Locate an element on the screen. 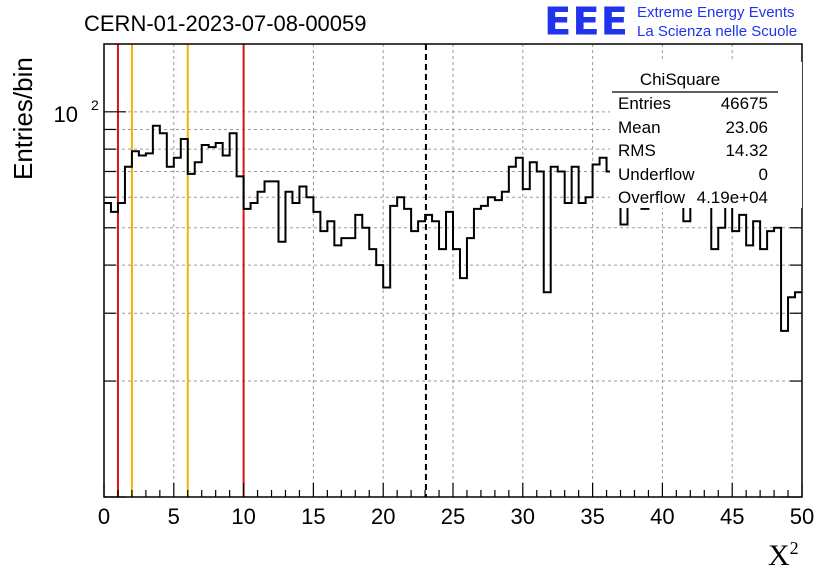 The image size is (836, 573). logo-mark: EEE is located at coordinates (586, 22).